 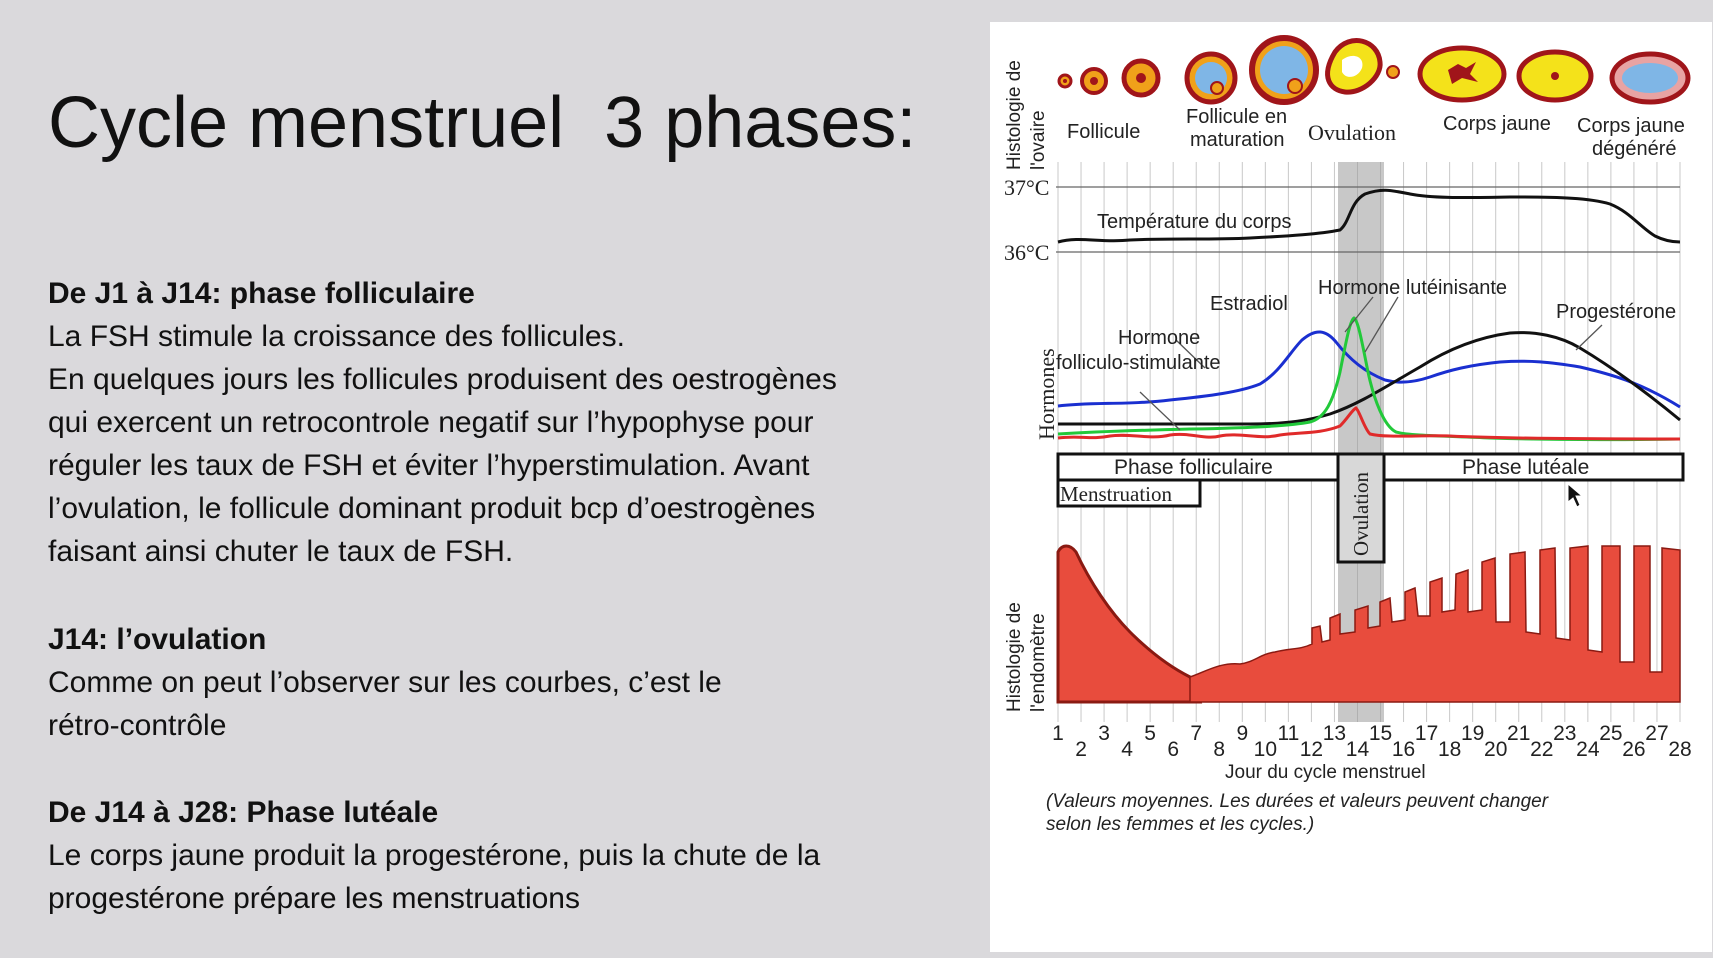 What do you see at coordinates (1380, 733) in the screenshot?
I see `day-tick-label: 15` at bounding box center [1380, 733].